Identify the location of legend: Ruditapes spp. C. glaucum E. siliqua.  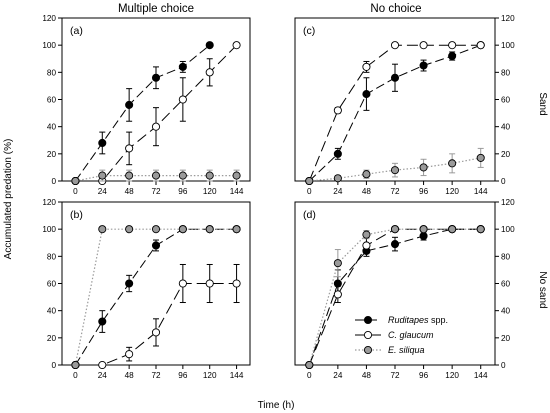
(401, 335).